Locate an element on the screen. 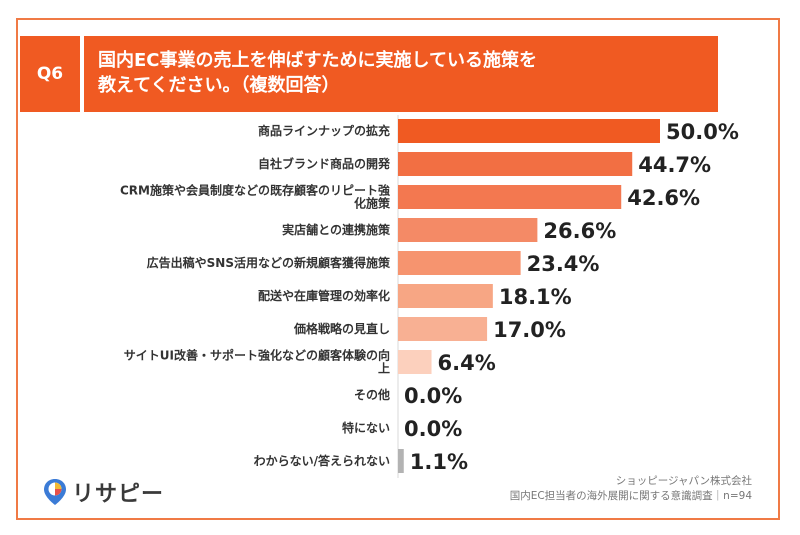  category-label-3: 実店舗との連携施策 is located at coordinates (336, 229).